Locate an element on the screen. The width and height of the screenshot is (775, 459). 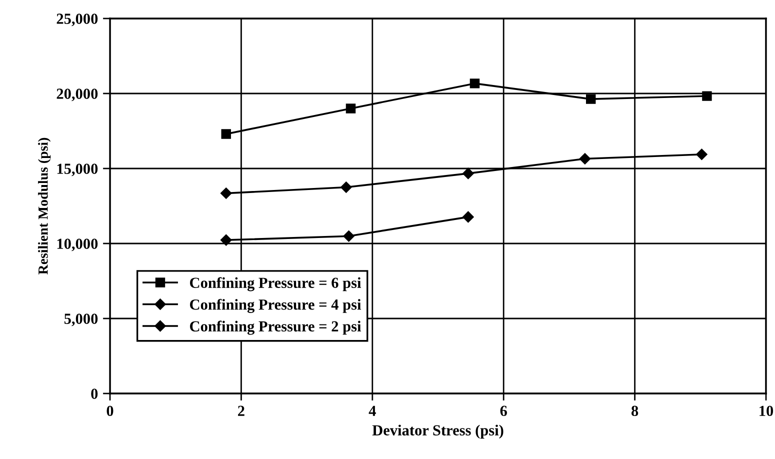
x-tick-label: 10 is located at coordinates (767, 411).